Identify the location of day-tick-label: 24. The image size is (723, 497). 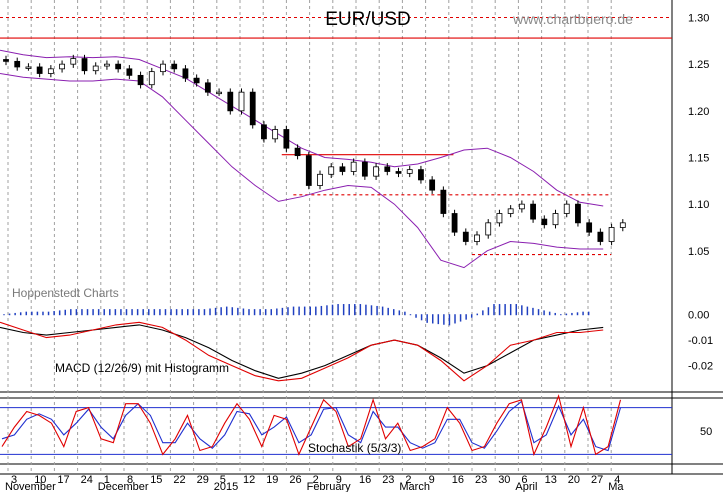
(87, 480).